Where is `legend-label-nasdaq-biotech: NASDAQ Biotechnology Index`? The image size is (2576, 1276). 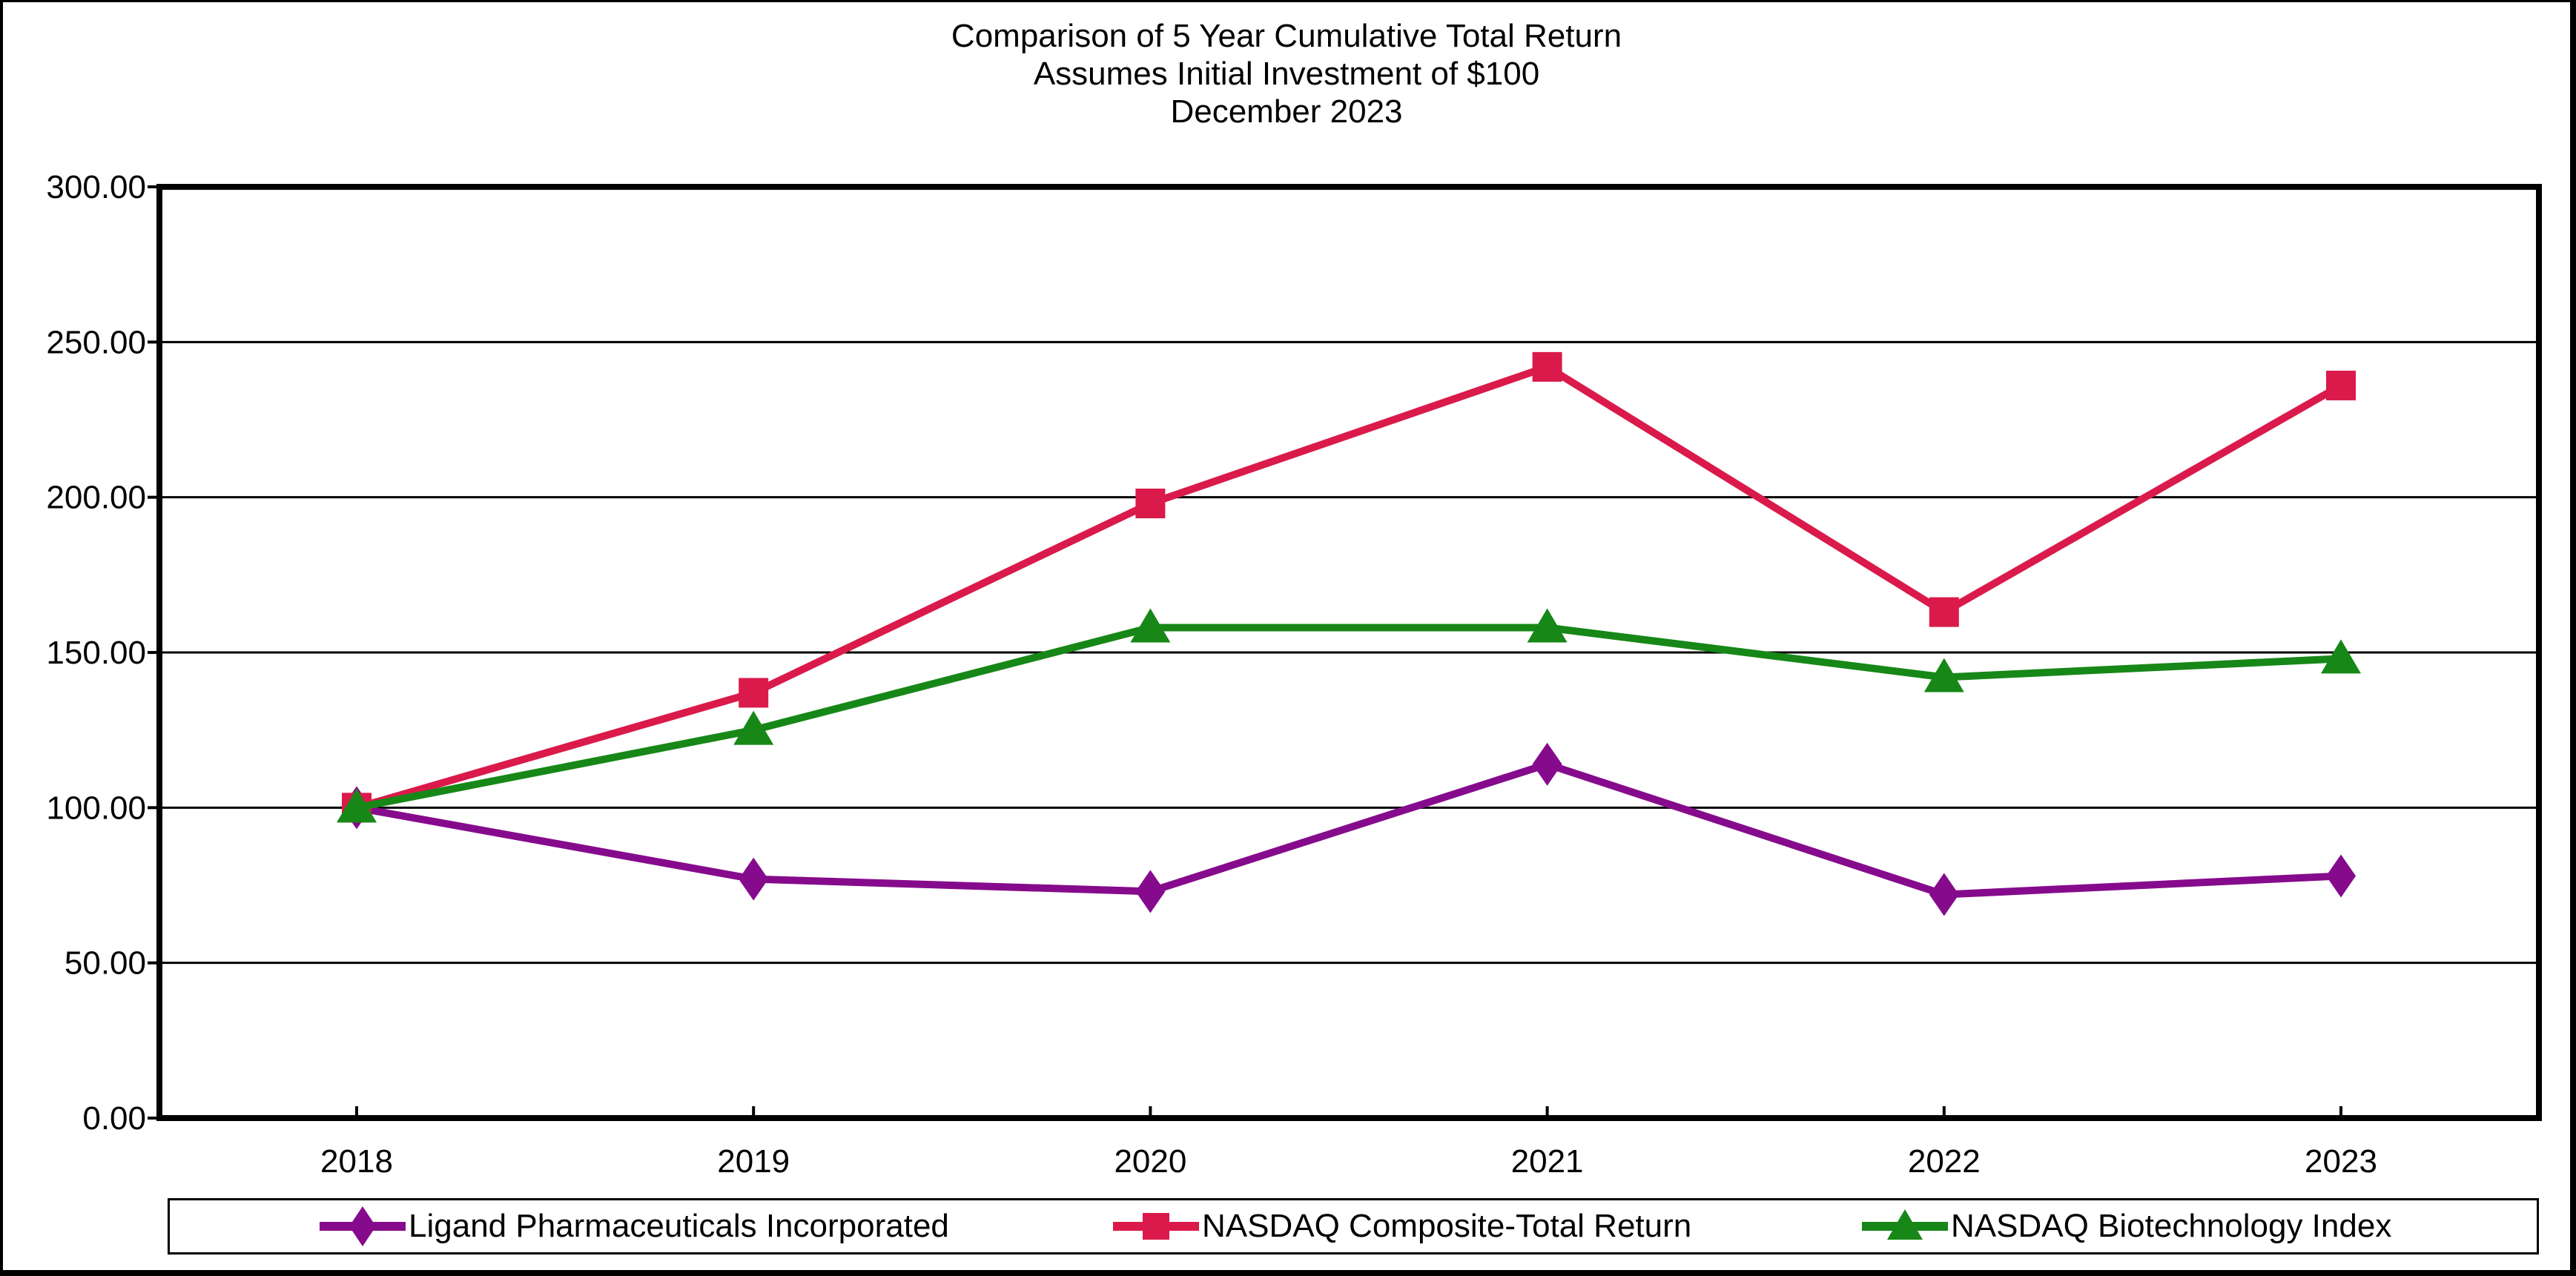
legend-label-nasdaq-biotech: NASDAQ Biotechnology Index is located at coordinates (2171, 1226).